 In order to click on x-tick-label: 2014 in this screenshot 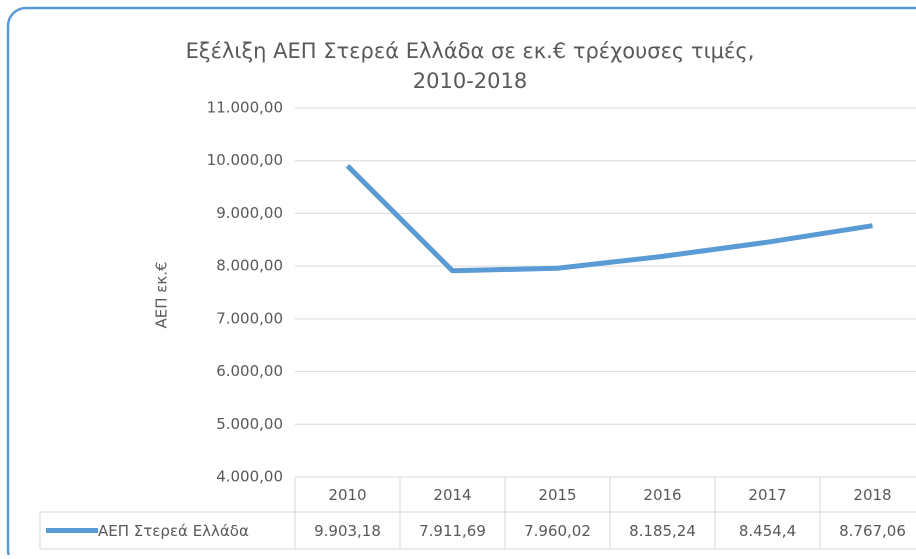, I will do `click(452, 495)`.